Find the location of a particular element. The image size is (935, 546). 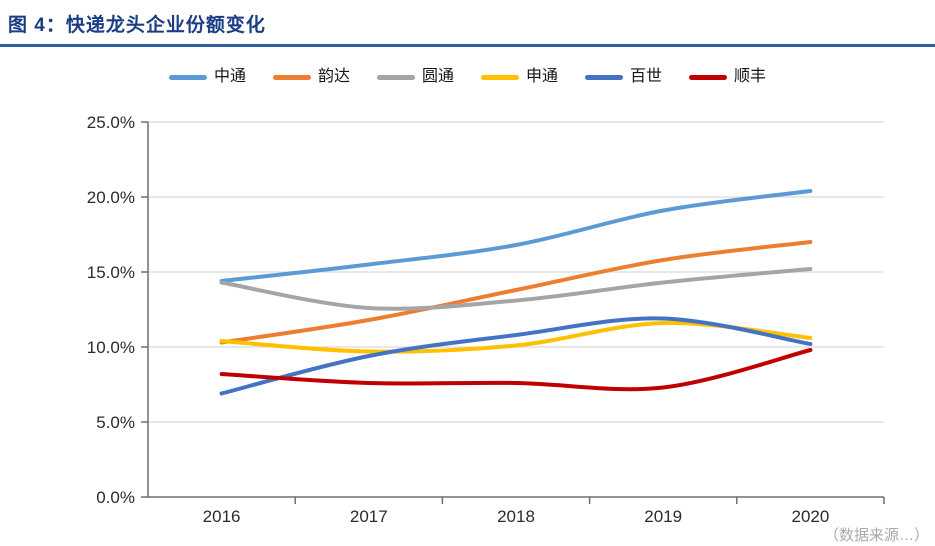

y-tick-label: 25.0% is located at coordinates (111, 122).